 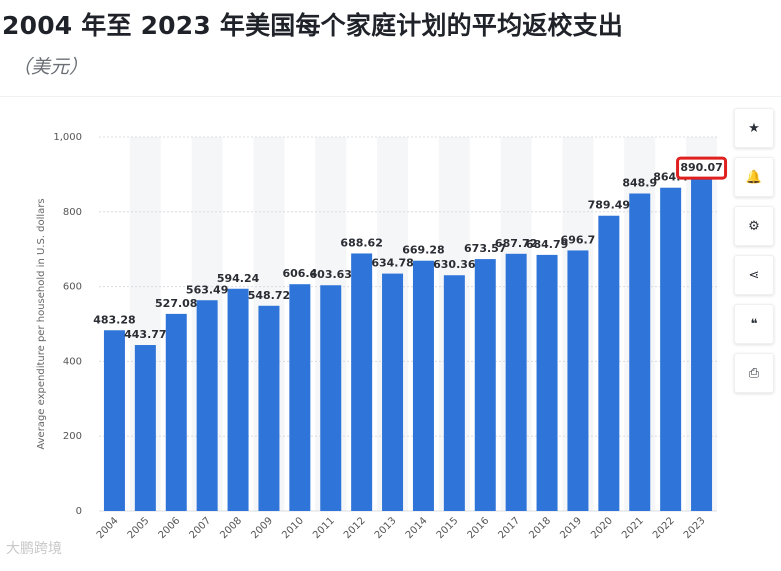 I want to click on settings-button: ⚙, so click(x=754, y=226).